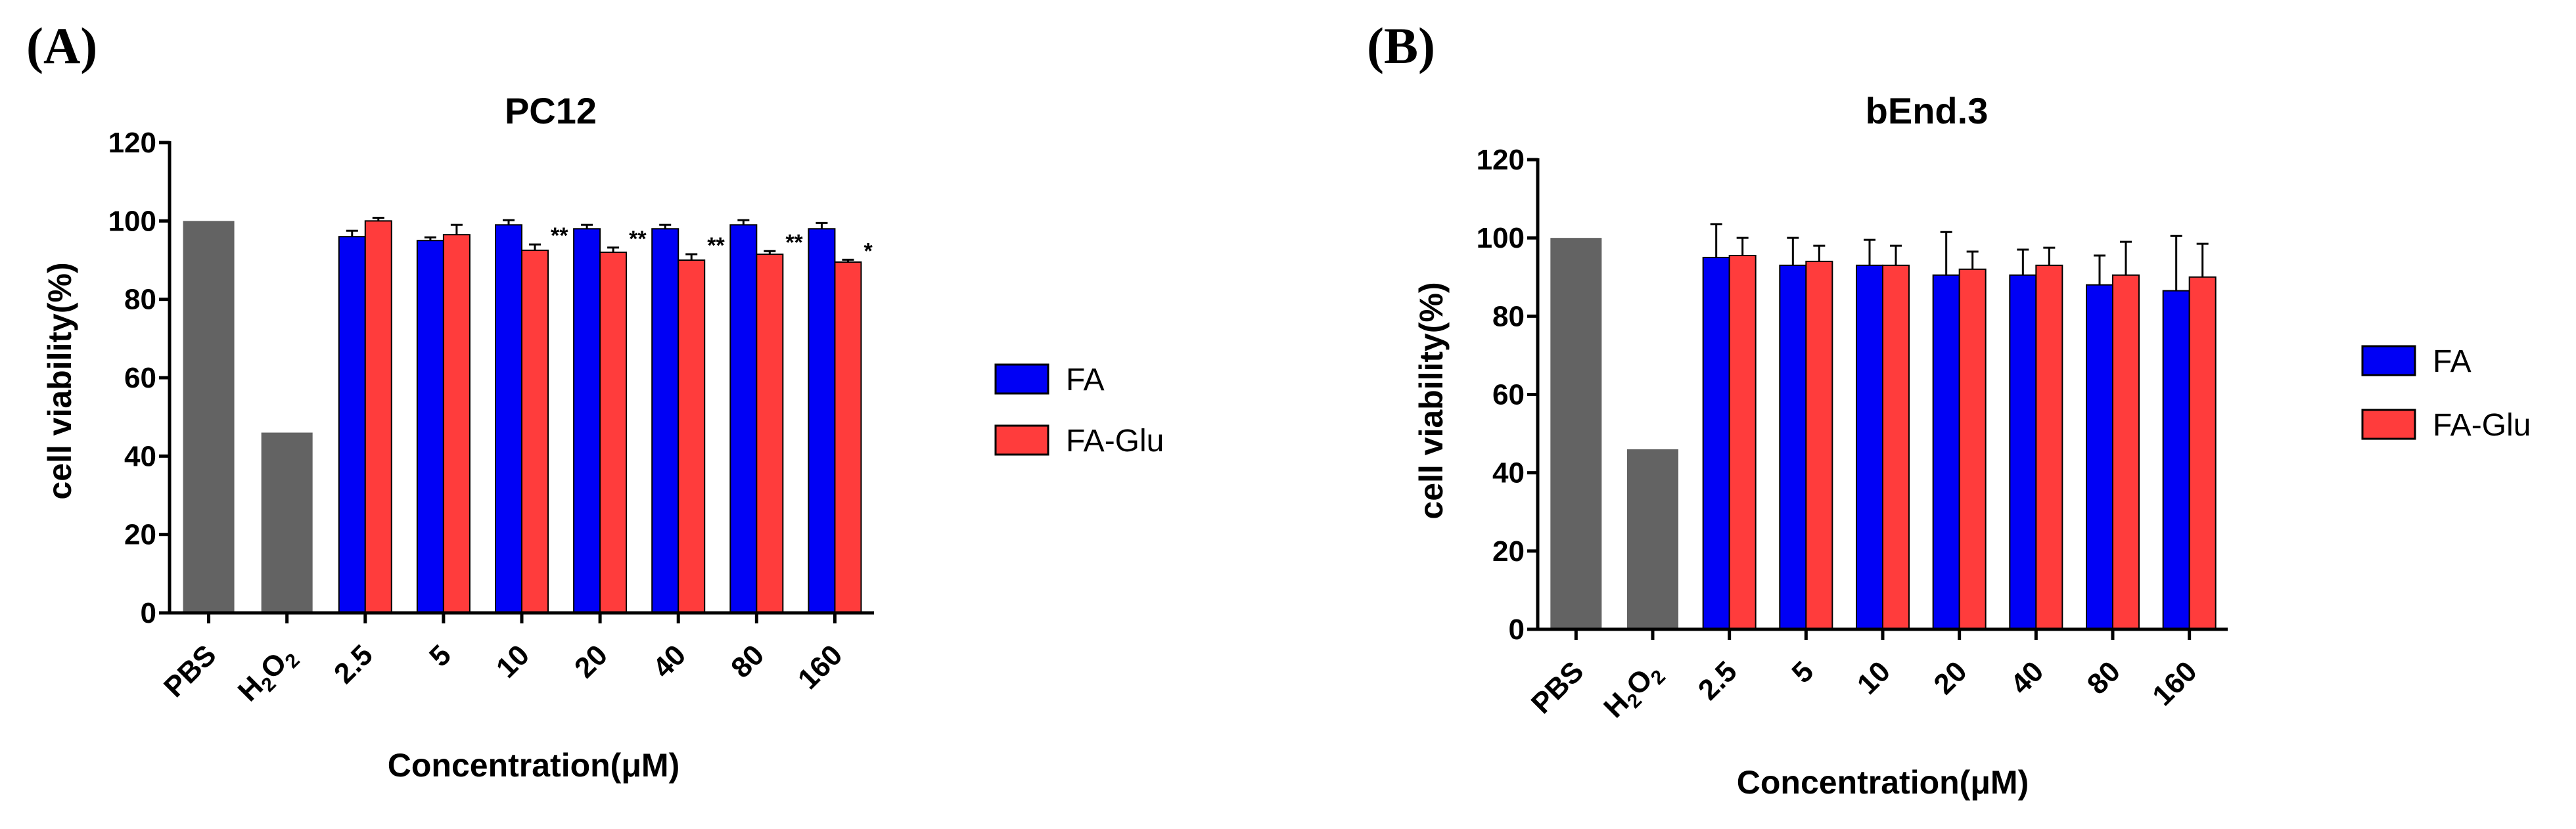 The width and height of the screenshot is (2576, 829). Describe the element at coordinates (534, 765) in the screenshot. I see `panel-a-x-axis-title: Concentration(μM)` at that location.